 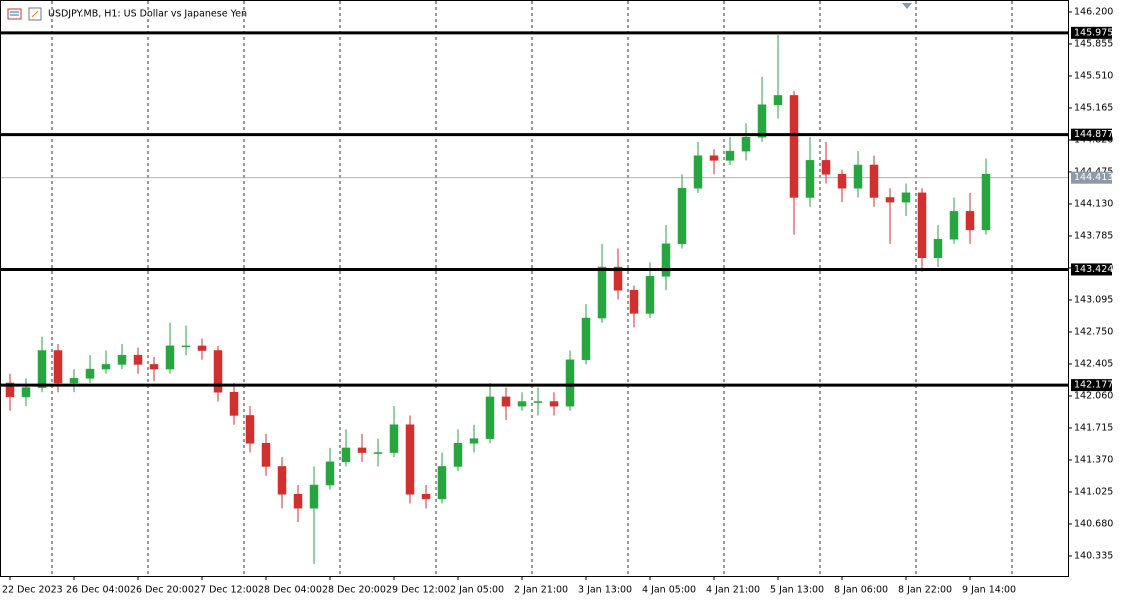 I want to click on y-tick-label: 140.335, so click(x=1093, y=555).